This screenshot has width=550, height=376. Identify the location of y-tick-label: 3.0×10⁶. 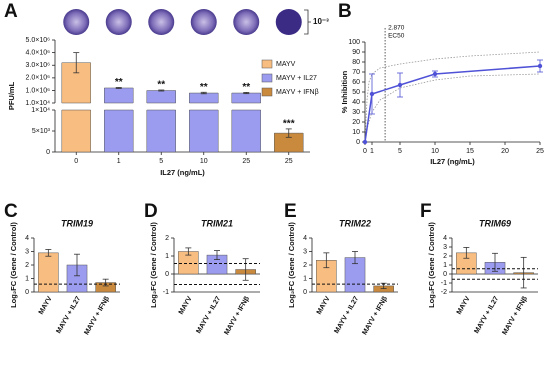
(38, 65).